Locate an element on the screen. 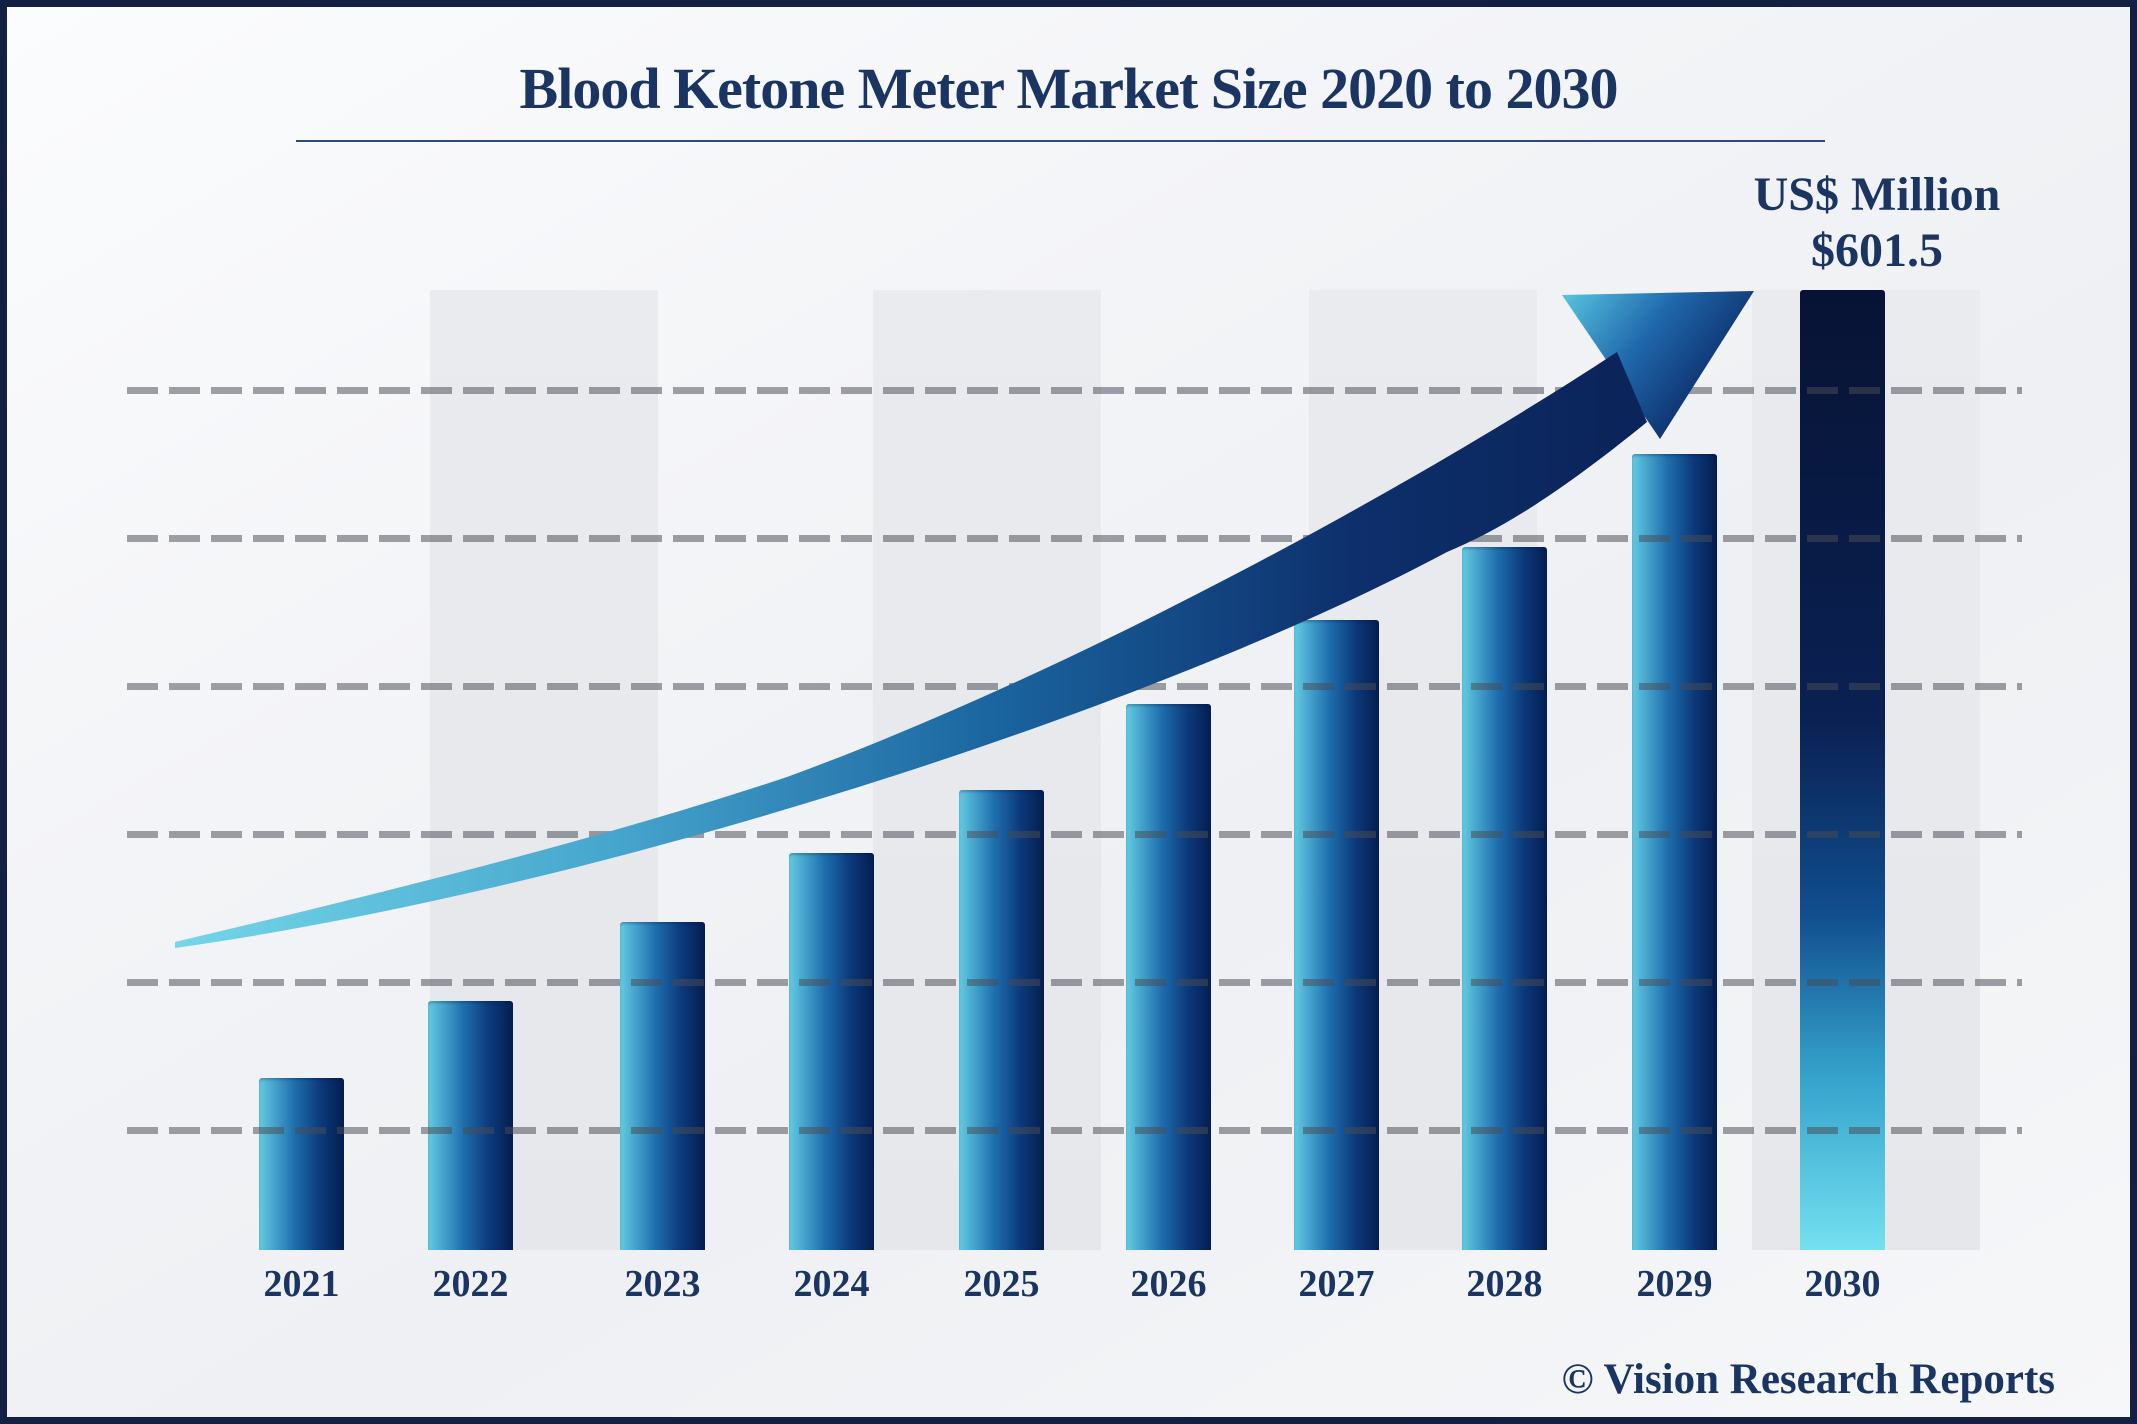 Image resolution: width=2137 pixels, height=1424 pixels. x-axis-label-2026: 2026 is located at coordinates (1168, 1284).